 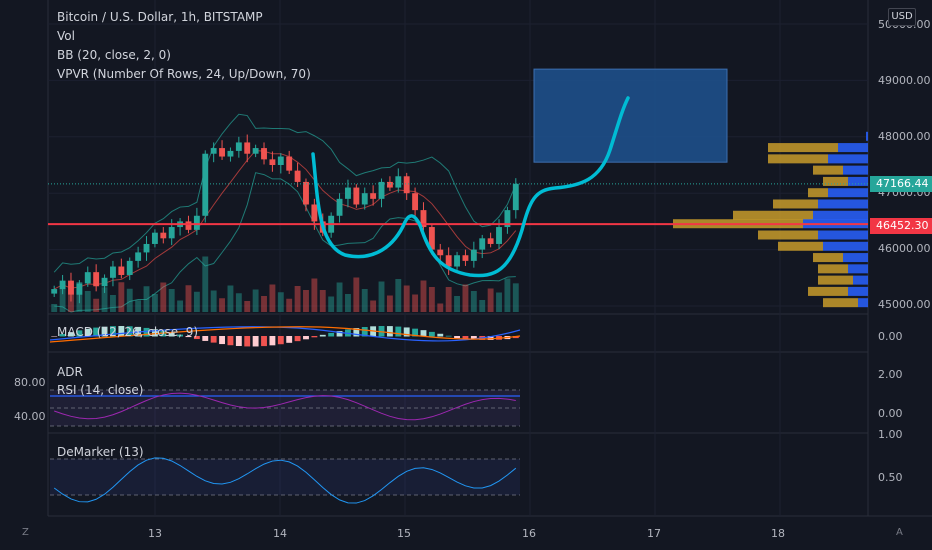 What do you see at coordinates (470, 187) in the screenshot?
I see `cup-handle-drawing` at bounding box center [470, 187].